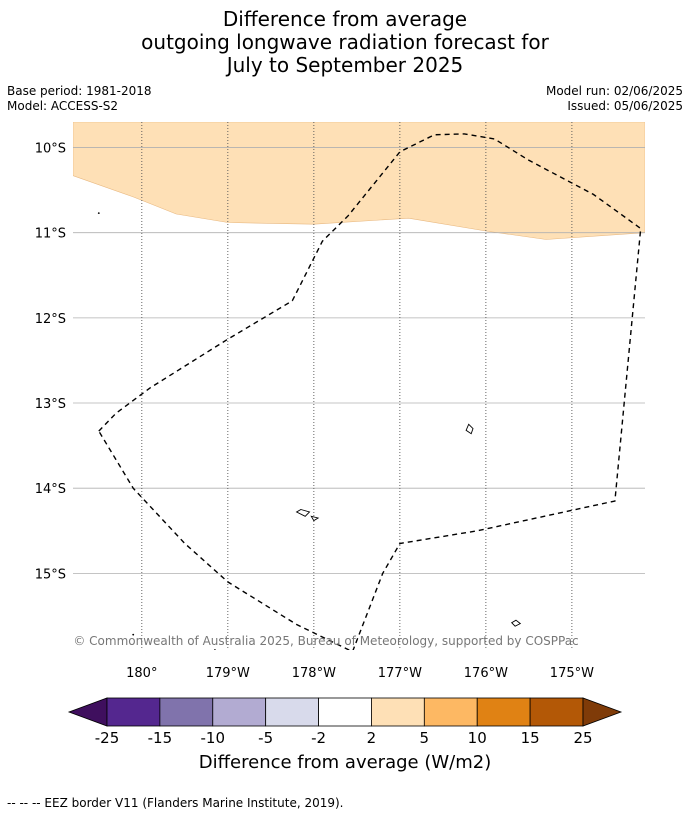 The image size is (690, 816). What do you see at coordinates (425, 738) in the screenshot?
I see `colorbar-tick-label: 5` at bounding box center [425, 738].